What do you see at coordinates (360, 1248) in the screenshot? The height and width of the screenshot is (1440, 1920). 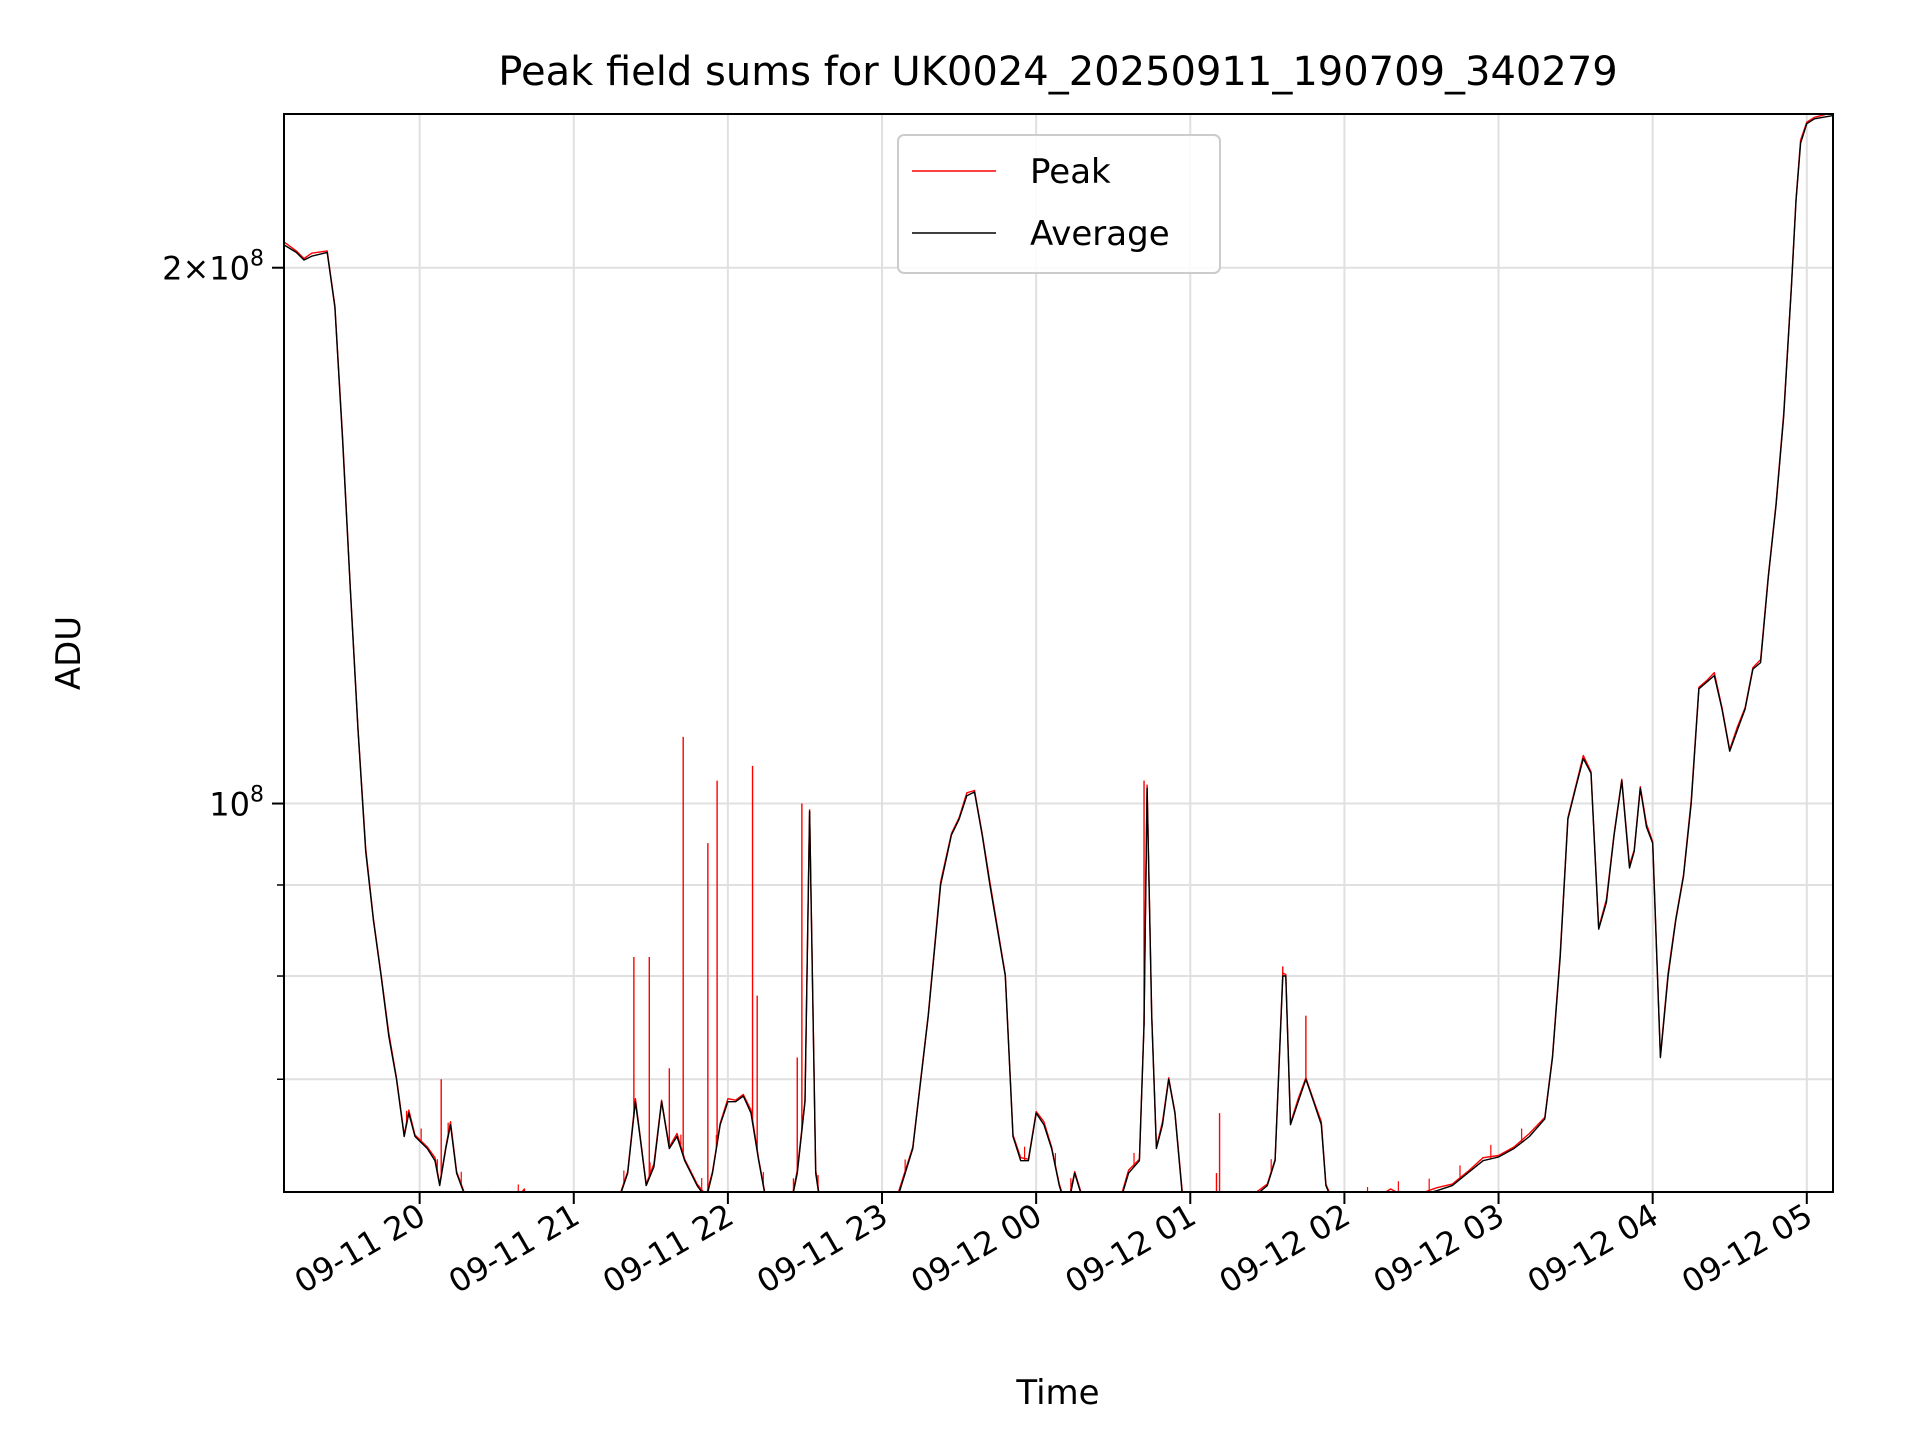 I see `x-tick-label: 09-11 20` at bounding box center [360, 1248].